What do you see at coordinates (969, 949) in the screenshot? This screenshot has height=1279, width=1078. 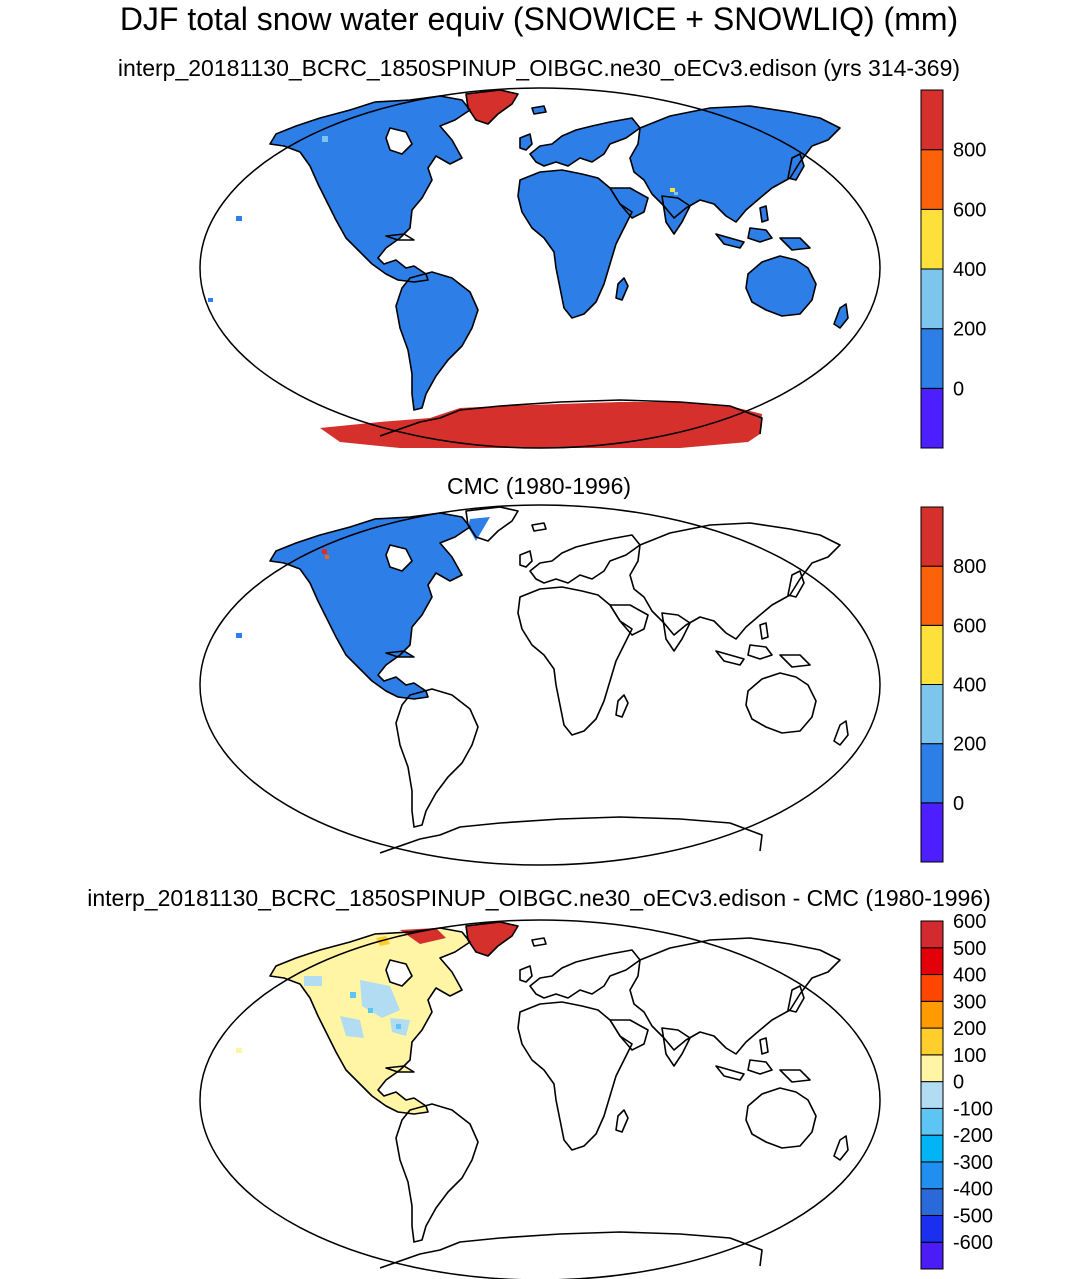 I see `colorbar-tick-label: 500` at bounding box center [969, 949].